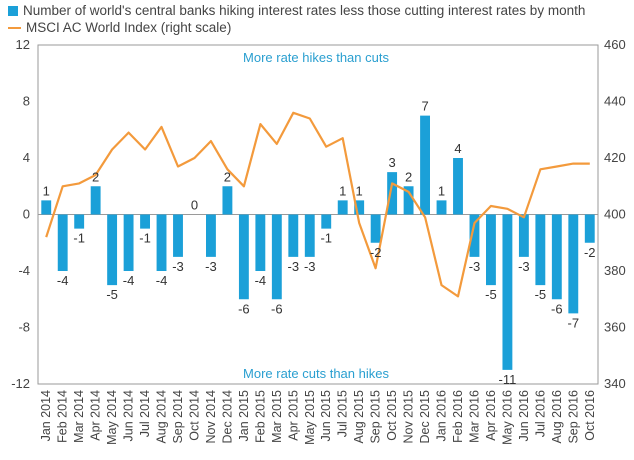 The height and width of the screenshot is (460, 634). What do you see at coordinates (442, 415) in the screenshot?
I see `x-axis-tick-label: Jan 2016` at bounding box center [442, 415].